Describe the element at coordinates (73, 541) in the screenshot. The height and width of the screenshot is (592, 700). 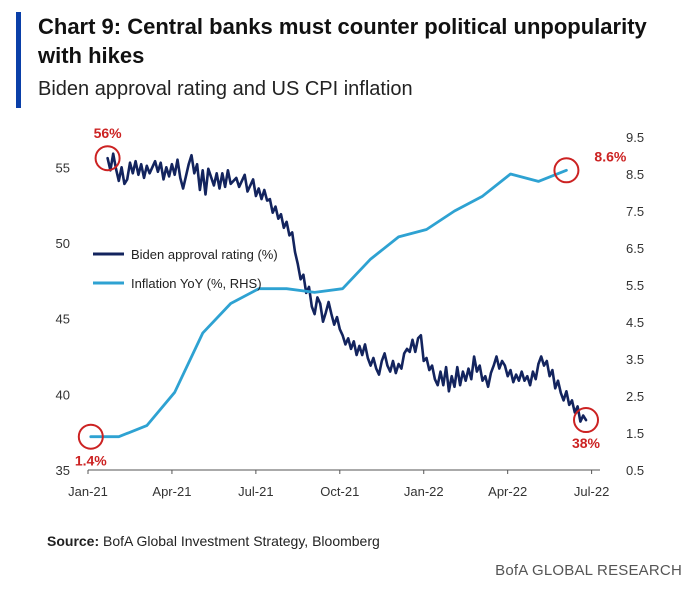
I see `source-label: Source:` at that location.